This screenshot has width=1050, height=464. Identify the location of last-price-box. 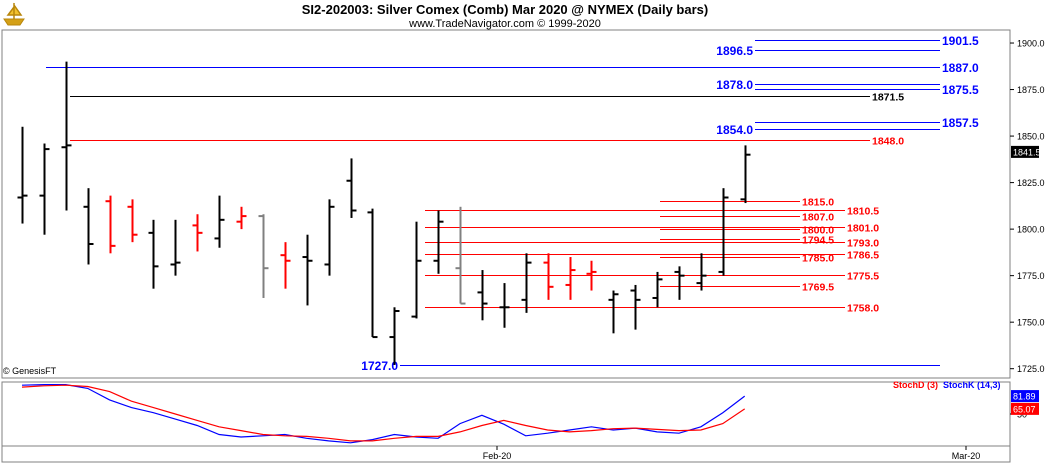
(1025, 151).